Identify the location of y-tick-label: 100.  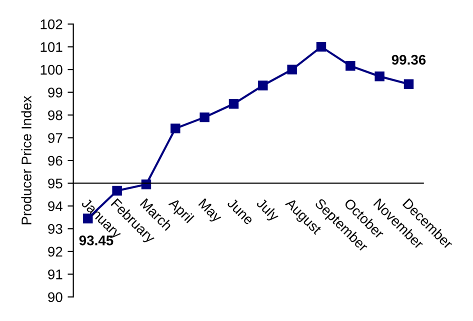
(51, 69).